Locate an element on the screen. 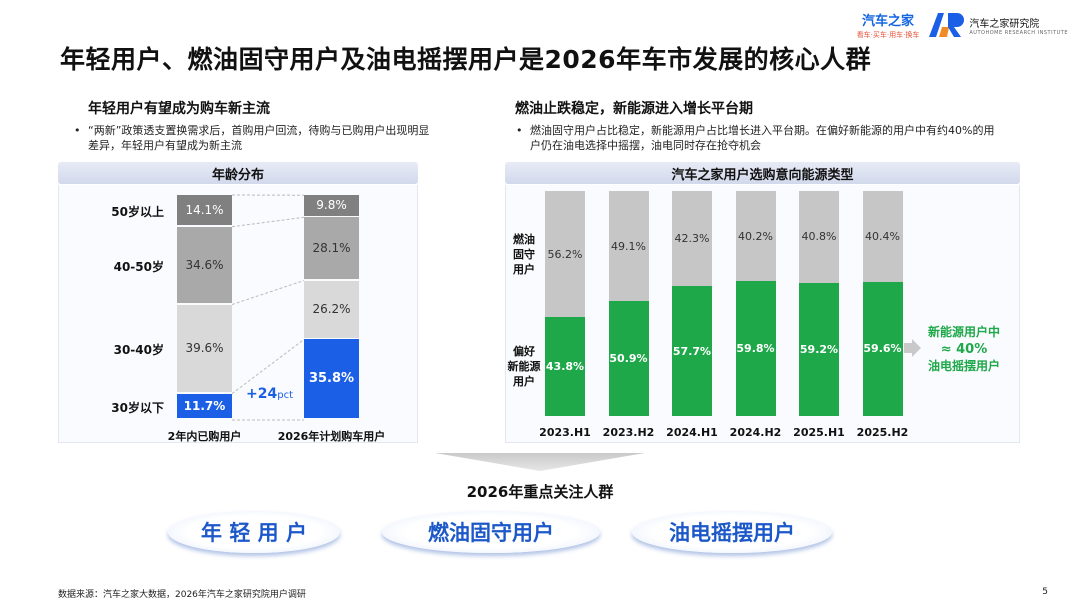  energy-bar-segment: 59.2% is located at coordinates (819, 349).